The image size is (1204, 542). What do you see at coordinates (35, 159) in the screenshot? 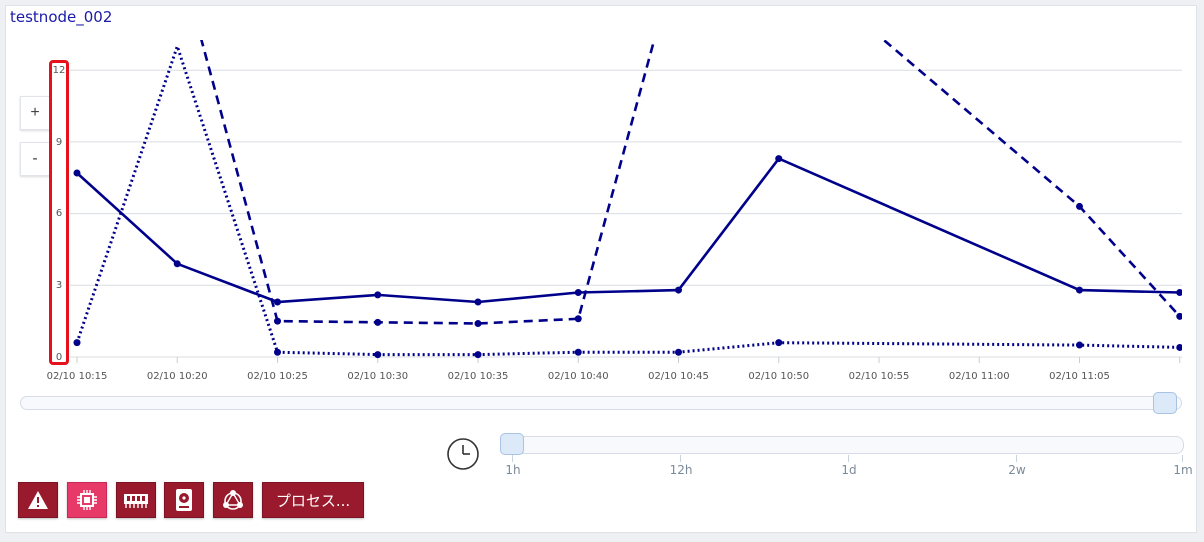
I see `zoom-out-button: -` at bounding box center [35, 159].